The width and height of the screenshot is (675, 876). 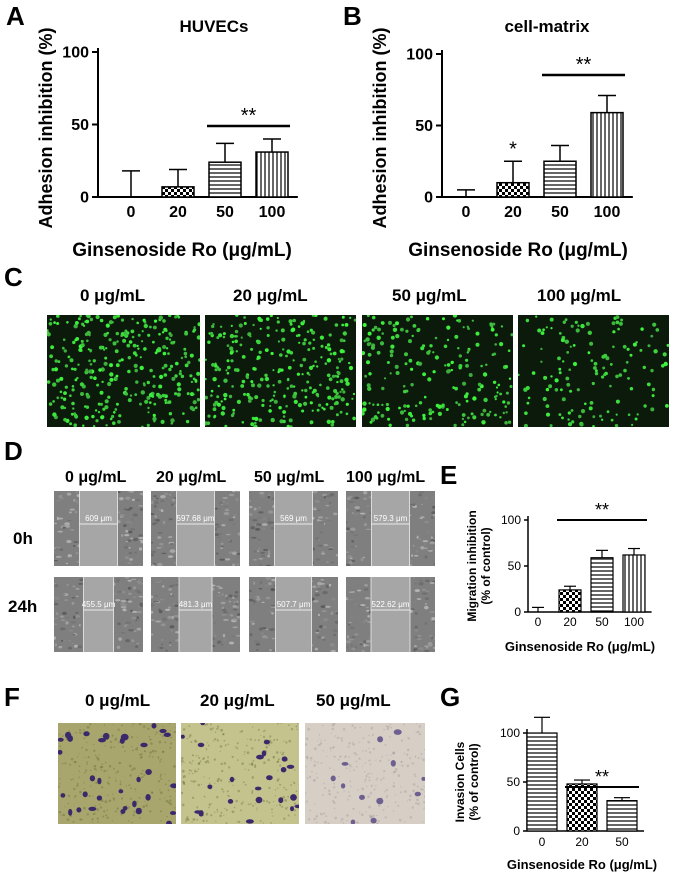 I want to click on significance-marker: **, so click(x=584, y=65).